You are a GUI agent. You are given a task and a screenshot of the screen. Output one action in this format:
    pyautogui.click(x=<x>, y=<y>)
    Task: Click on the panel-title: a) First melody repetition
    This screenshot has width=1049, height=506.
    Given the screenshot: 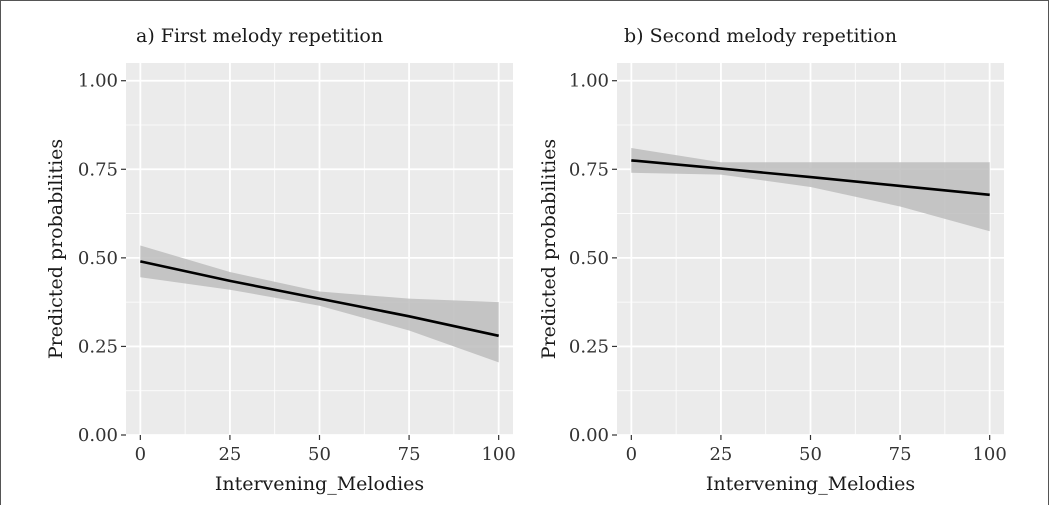 What is the action you would take?
    pyautogui.click(x=259, y=36)
    